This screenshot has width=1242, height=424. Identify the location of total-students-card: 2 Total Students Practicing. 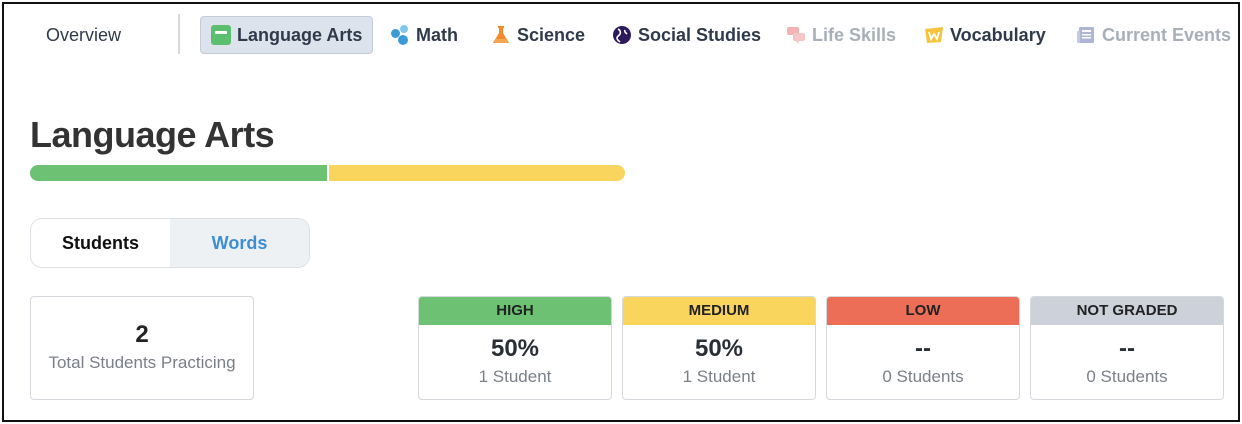
(142, 348).